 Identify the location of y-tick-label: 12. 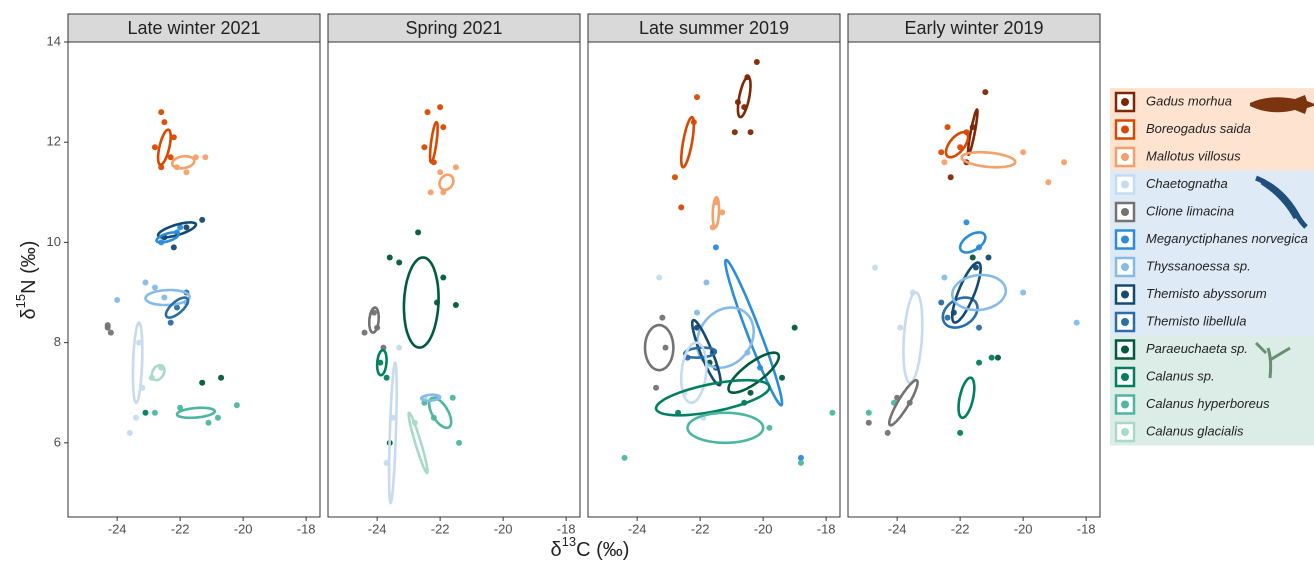
(54, 141).